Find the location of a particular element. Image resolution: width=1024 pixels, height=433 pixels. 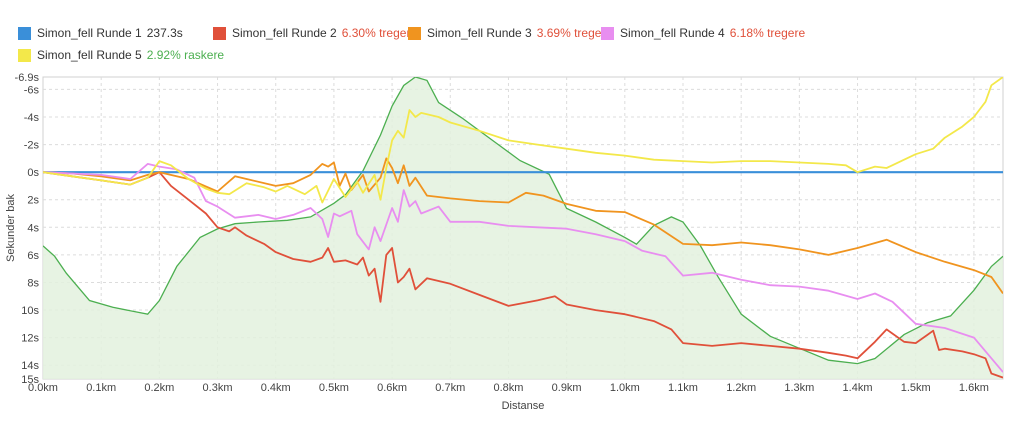

x-tick-label: 0.0km is located at coordinates (43, 388).